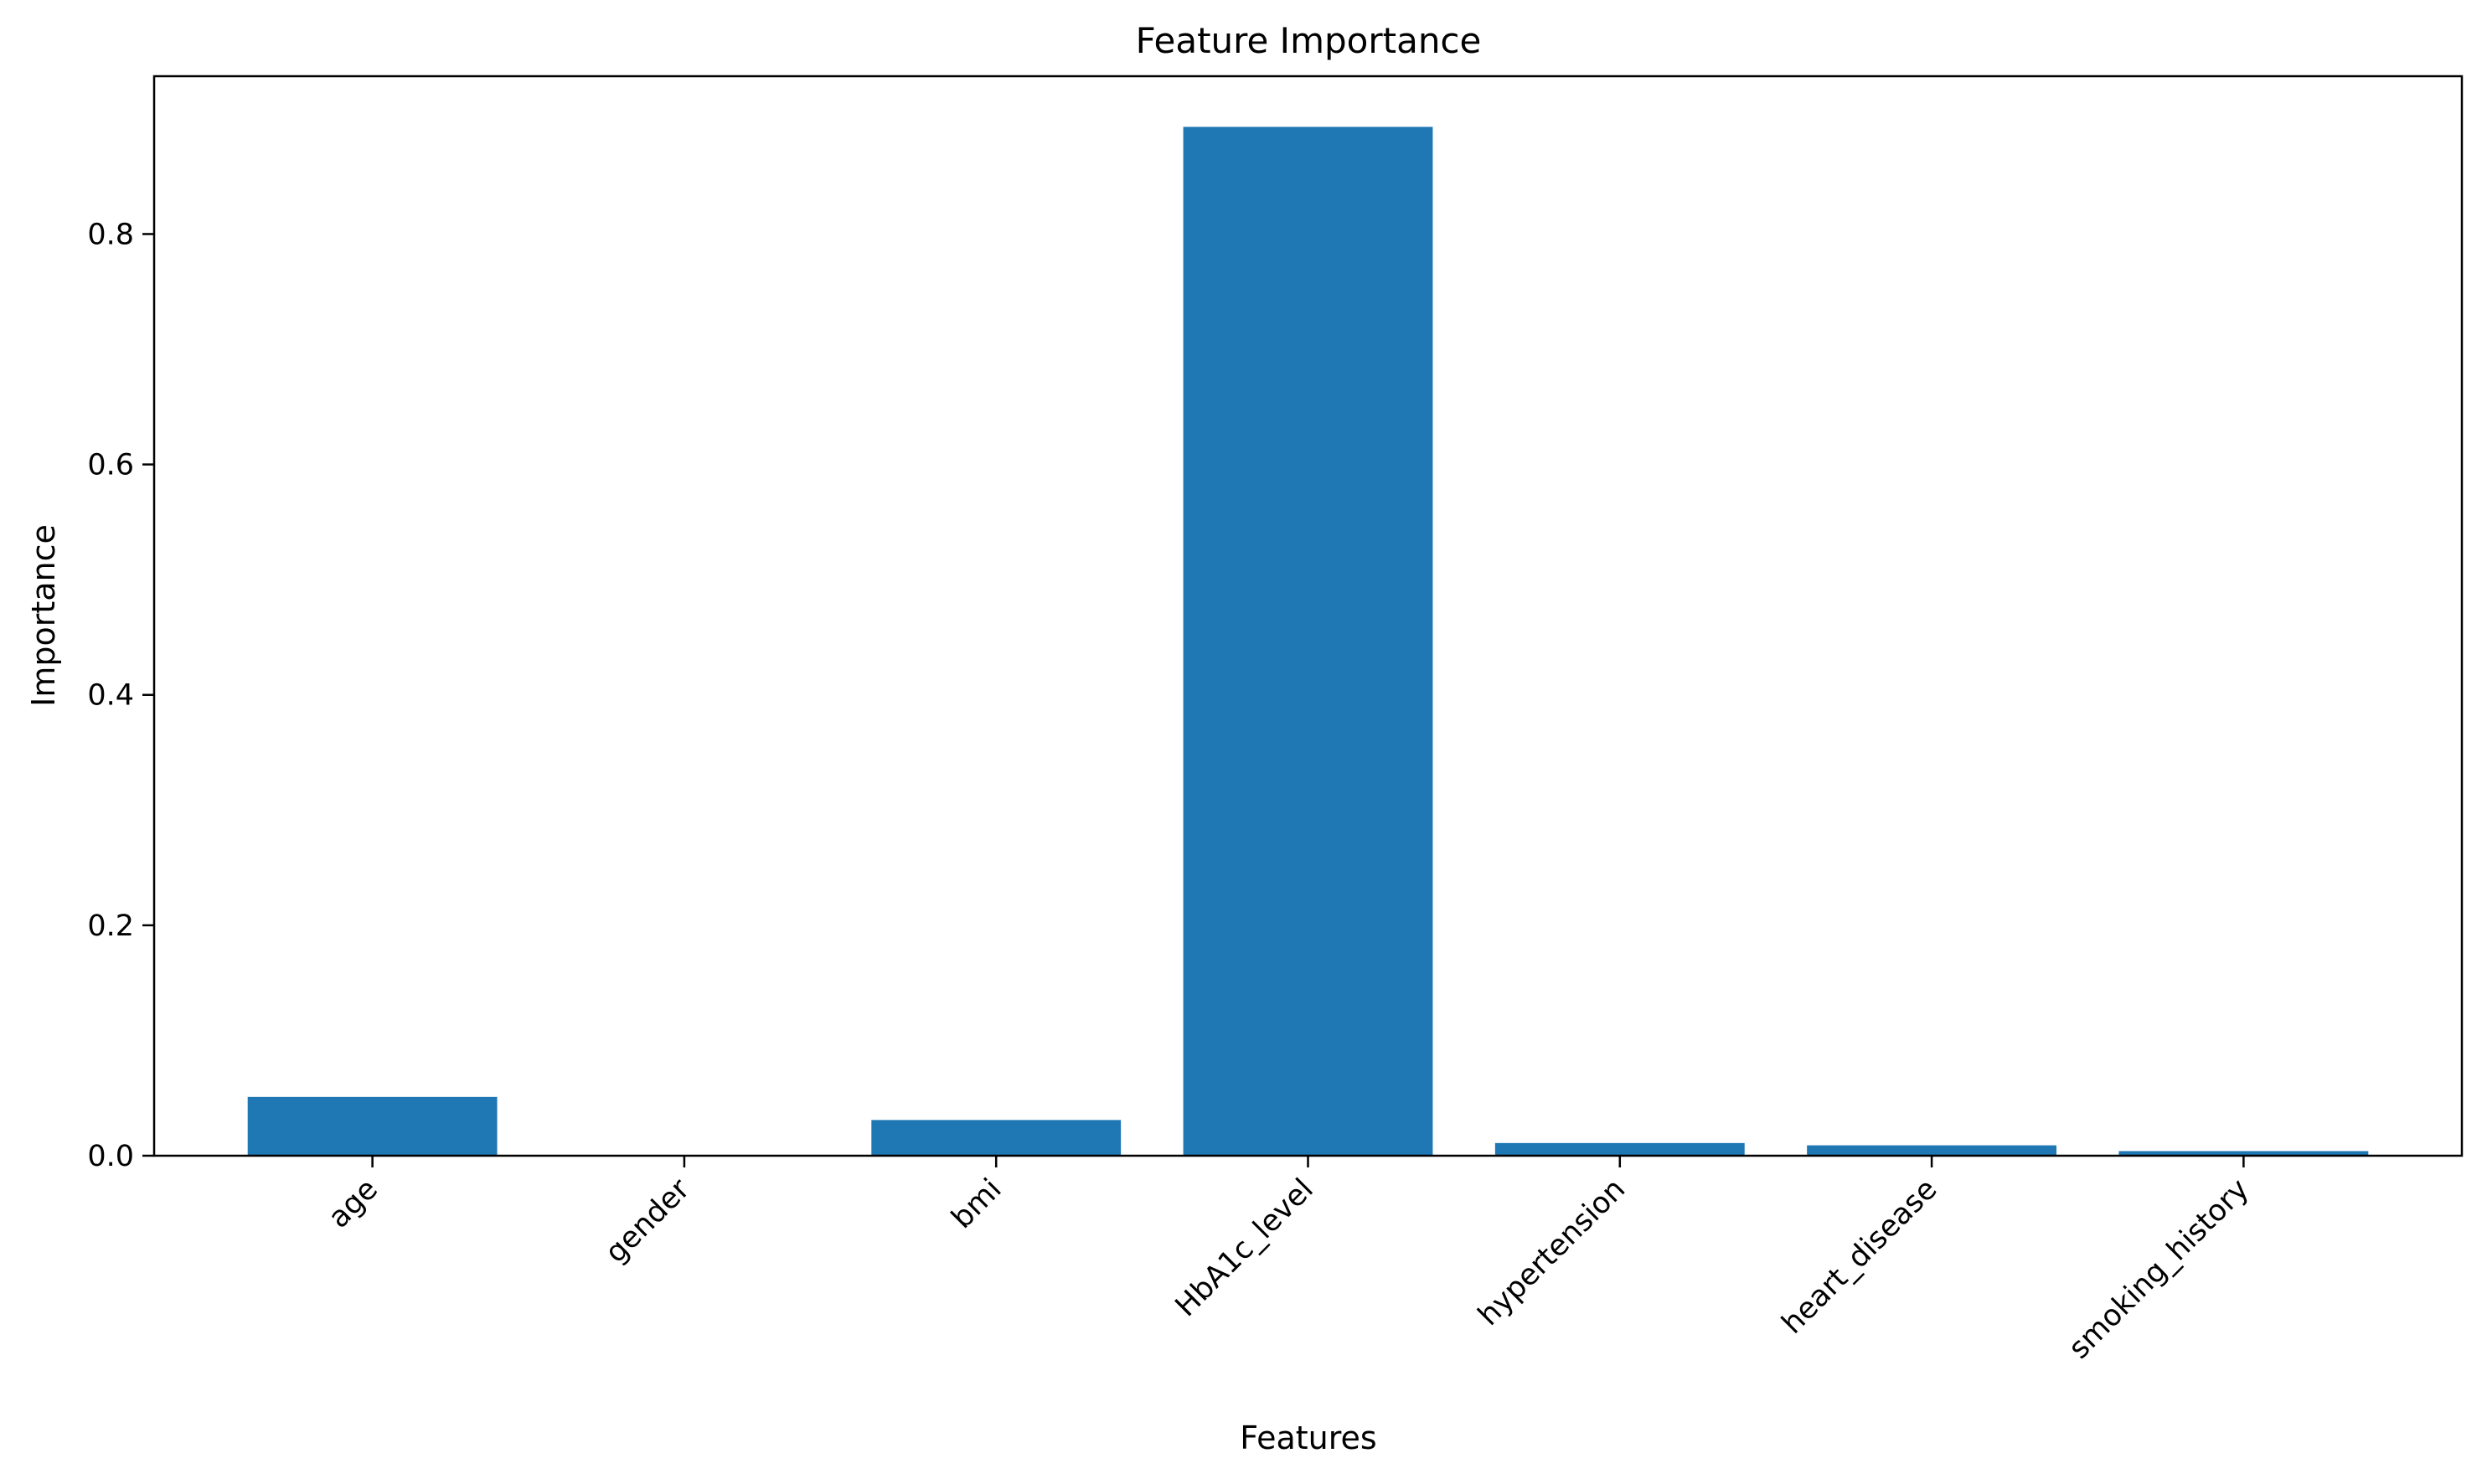 The image size is (2487, 1484). Describe the element at coordinates (1309, 40) in the screenshot. I see `chart-title: Feature Importance` at that location.